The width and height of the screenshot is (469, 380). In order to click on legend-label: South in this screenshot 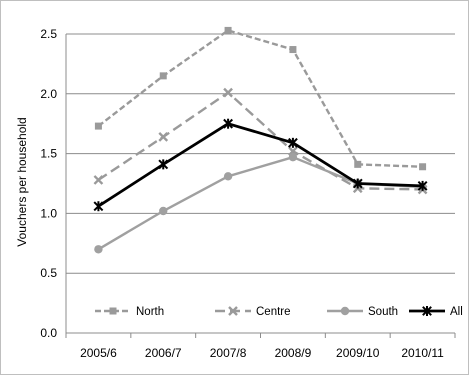, I will do `click(383, 312)`.